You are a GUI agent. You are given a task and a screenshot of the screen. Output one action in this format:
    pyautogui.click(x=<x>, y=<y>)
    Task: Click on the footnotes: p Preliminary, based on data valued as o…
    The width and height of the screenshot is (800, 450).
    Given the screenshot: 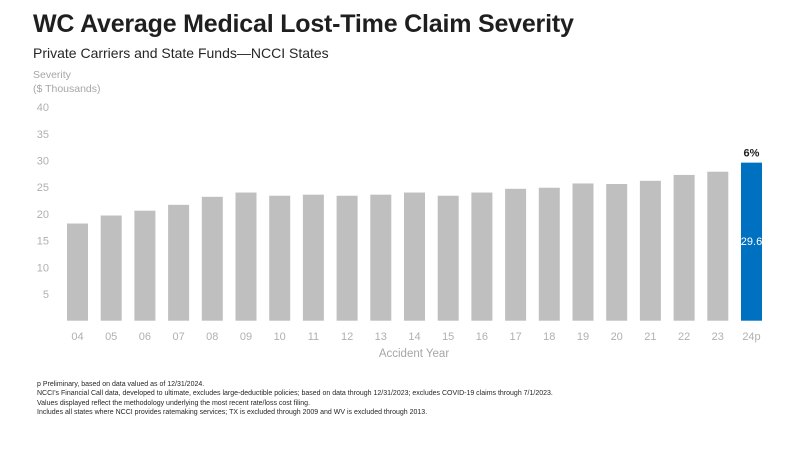 What is the action you would take?
    pyautogui.click(x=295, y=398)
    